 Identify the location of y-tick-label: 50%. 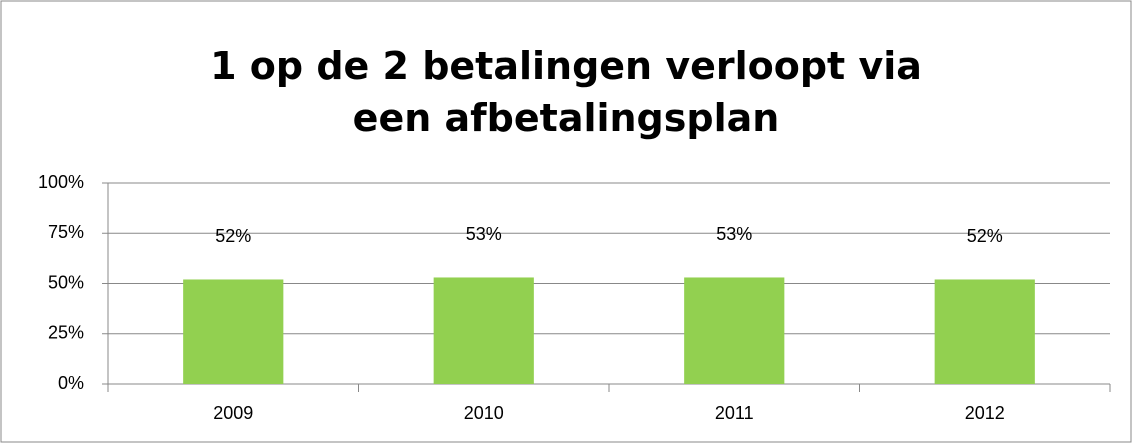
(66, 282).